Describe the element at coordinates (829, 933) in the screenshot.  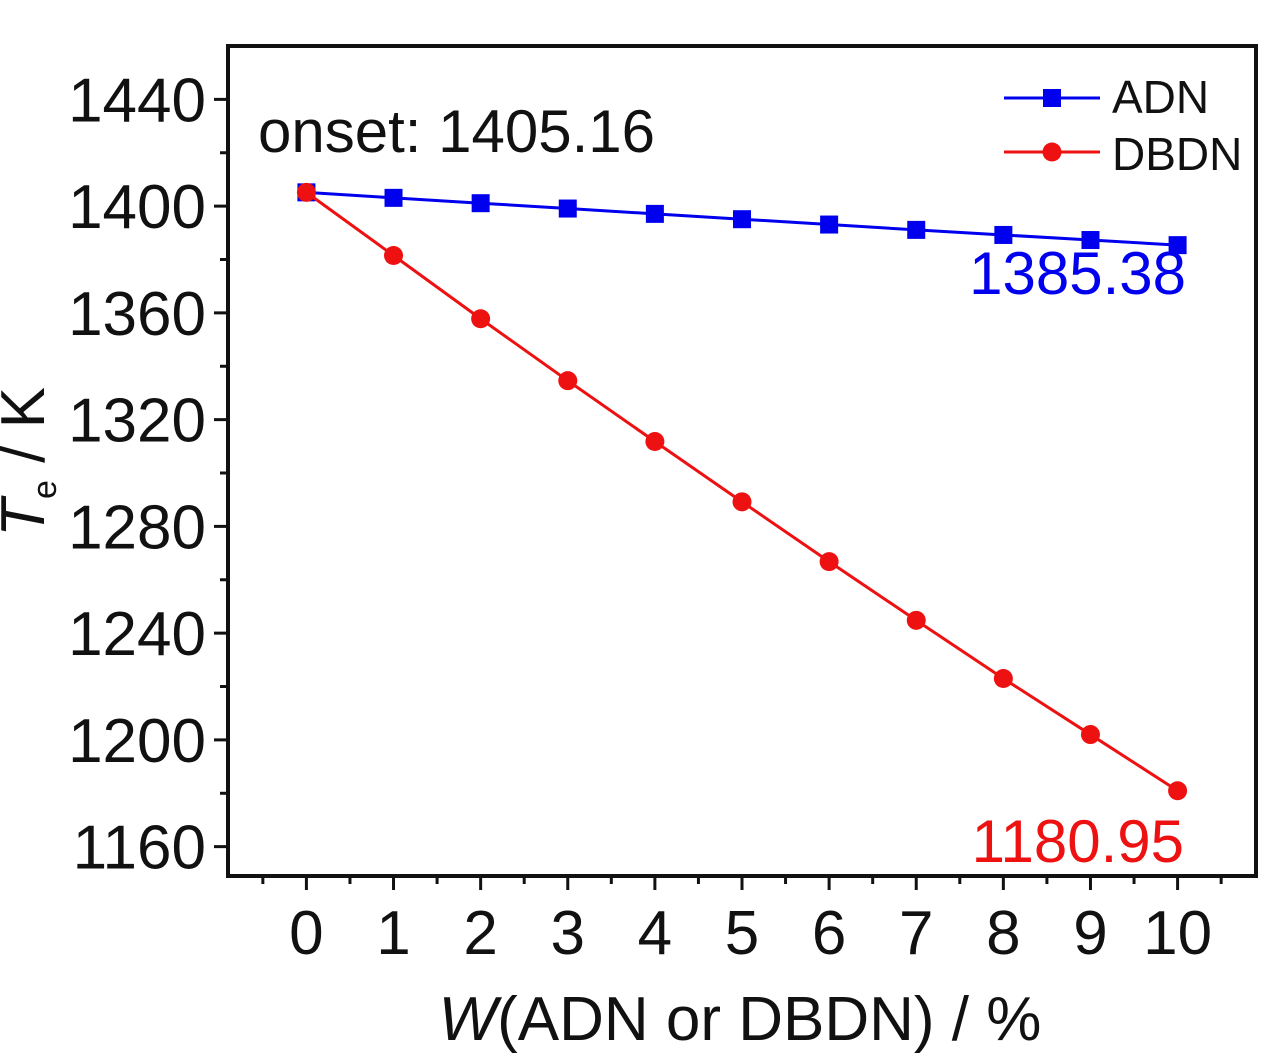
I see `x-tick-label: 6` at that location.